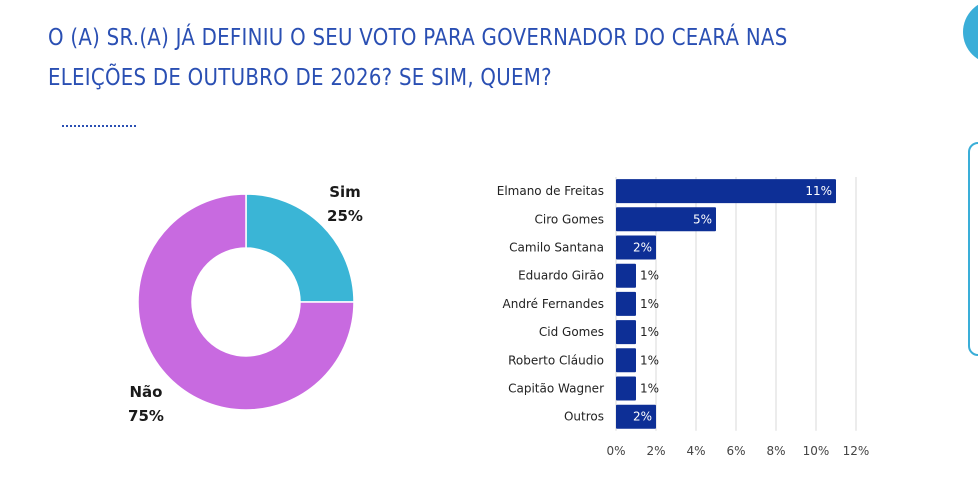  What do you see at coordinates (615, 451) in the screenshot?
I see `x-tick-label: 0%` at bounding box center [615, 451].